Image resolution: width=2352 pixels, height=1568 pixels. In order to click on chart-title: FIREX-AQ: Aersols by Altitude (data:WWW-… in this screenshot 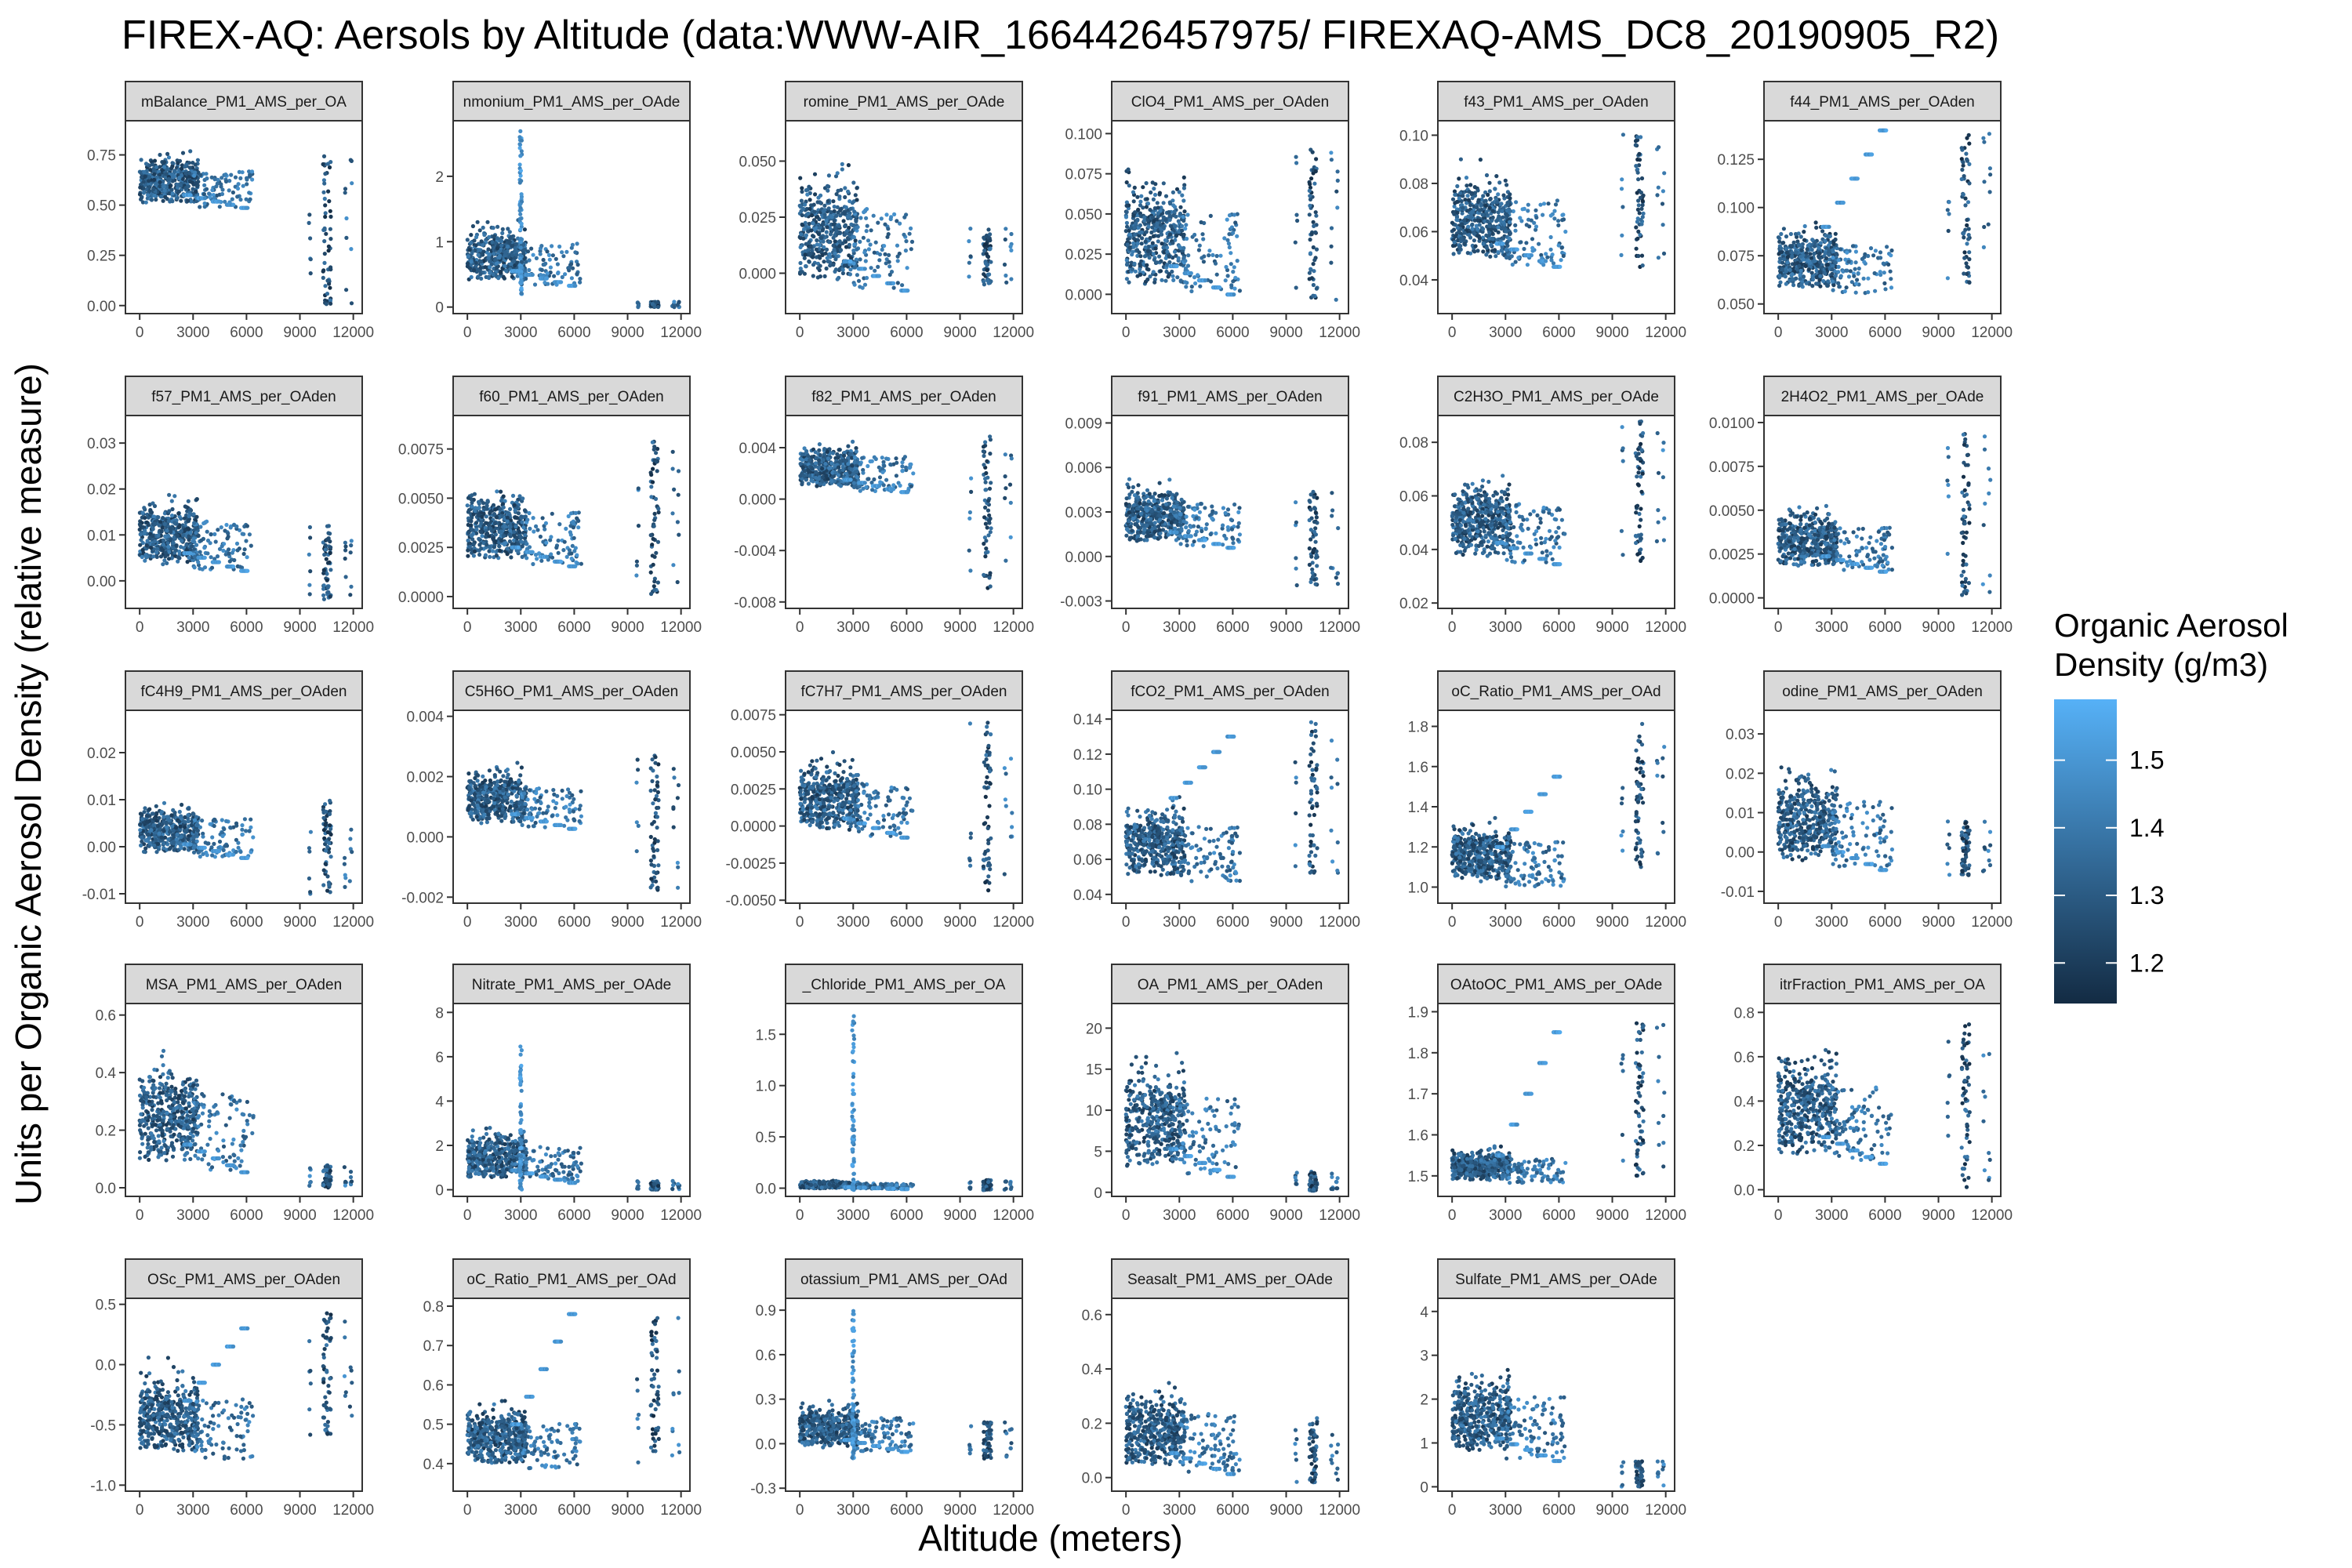, I will do `click(1060, 35)`.